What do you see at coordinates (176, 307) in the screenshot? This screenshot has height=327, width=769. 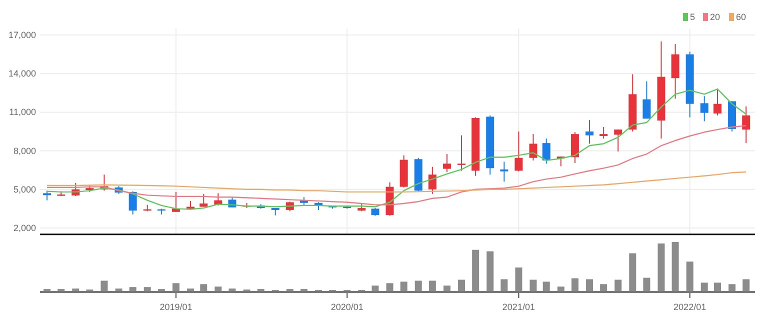 I see `x-tick-label: 2019/01` at bounding box center [176, 307].